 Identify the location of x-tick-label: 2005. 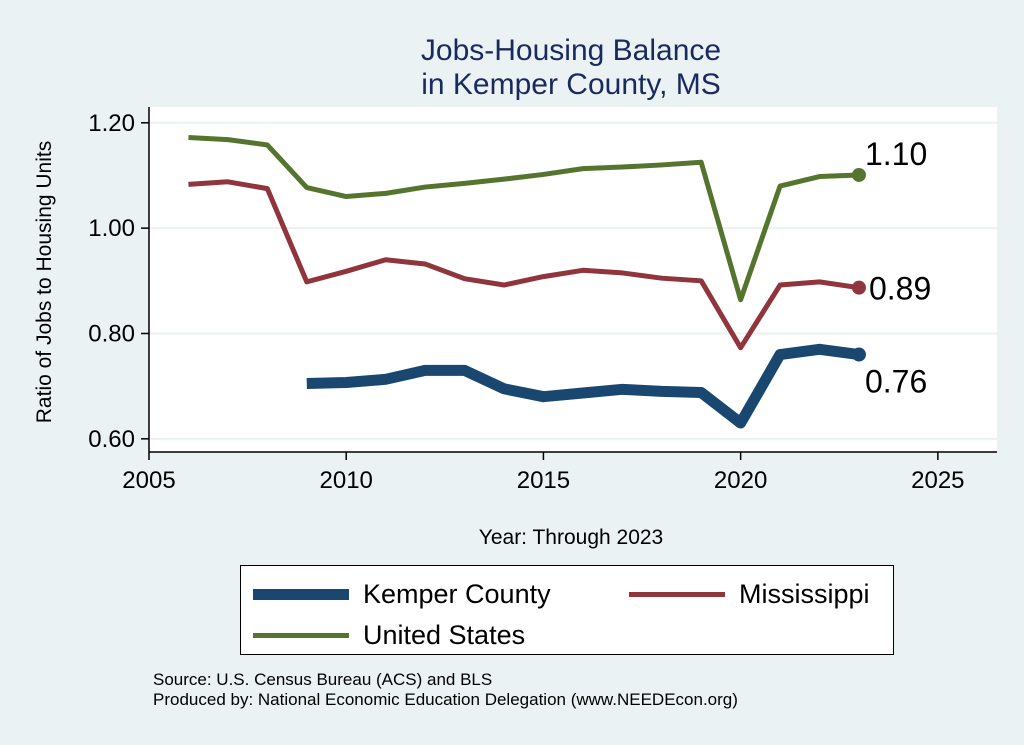
(148, 480).